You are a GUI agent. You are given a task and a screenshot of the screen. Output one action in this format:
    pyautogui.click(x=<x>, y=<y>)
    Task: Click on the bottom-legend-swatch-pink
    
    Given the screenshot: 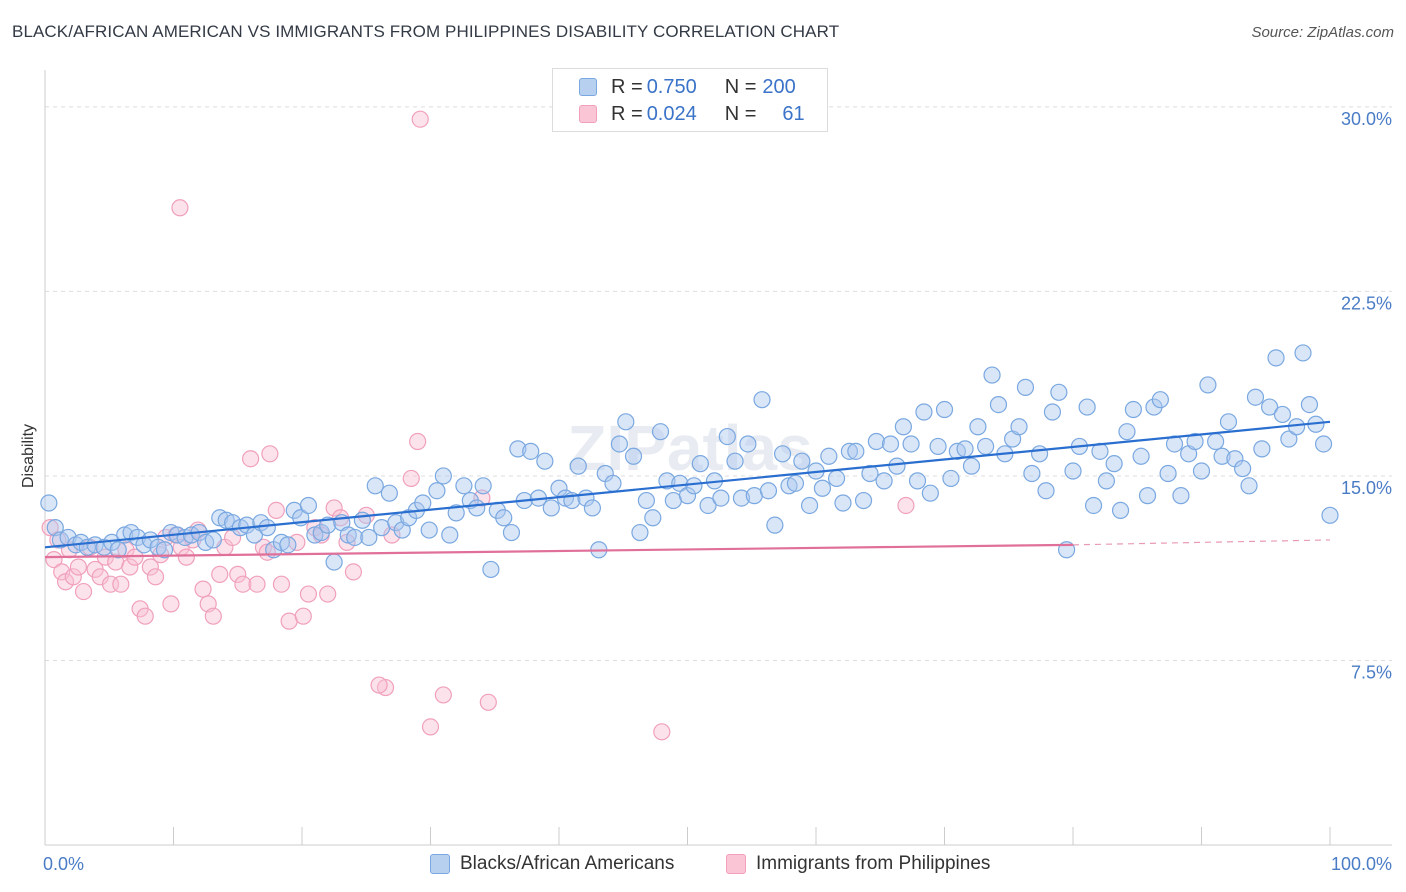 What is the action you would take?
    pyautogui.click(x=736, y=864)
    